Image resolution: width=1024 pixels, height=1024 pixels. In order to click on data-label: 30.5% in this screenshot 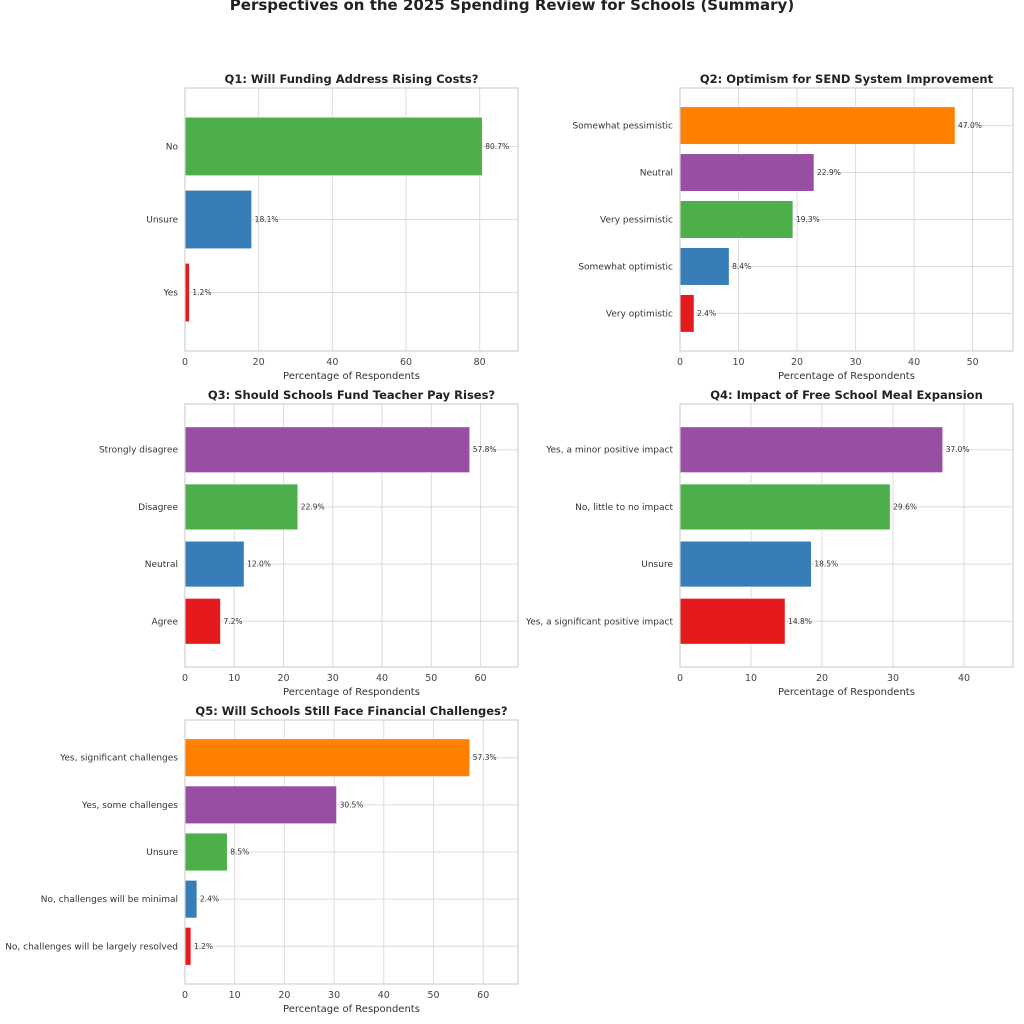, I will do `click(352, 804)`.